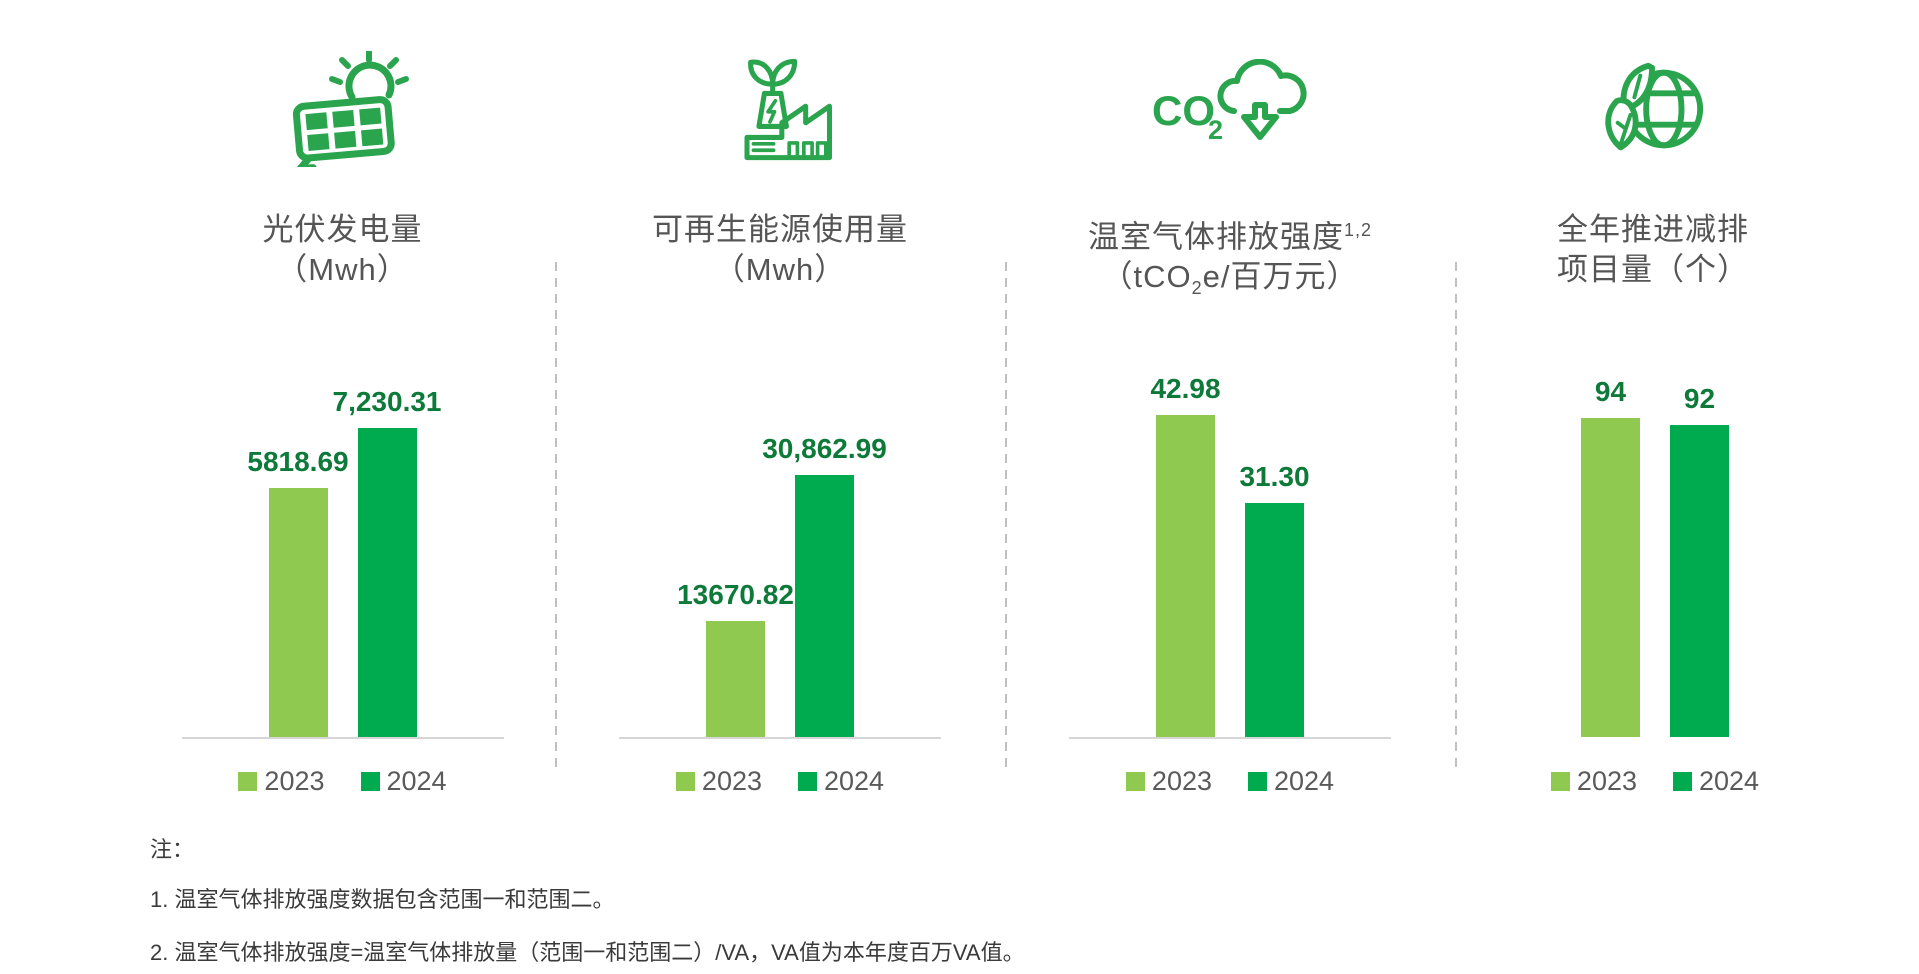 Image resolution: width=1919 pixels, height=974 pixels. What do you see at coordinates (824, 585) in the screenshot?
I see `bar-2024: 30,862.99` at bounding box center [824, 585].